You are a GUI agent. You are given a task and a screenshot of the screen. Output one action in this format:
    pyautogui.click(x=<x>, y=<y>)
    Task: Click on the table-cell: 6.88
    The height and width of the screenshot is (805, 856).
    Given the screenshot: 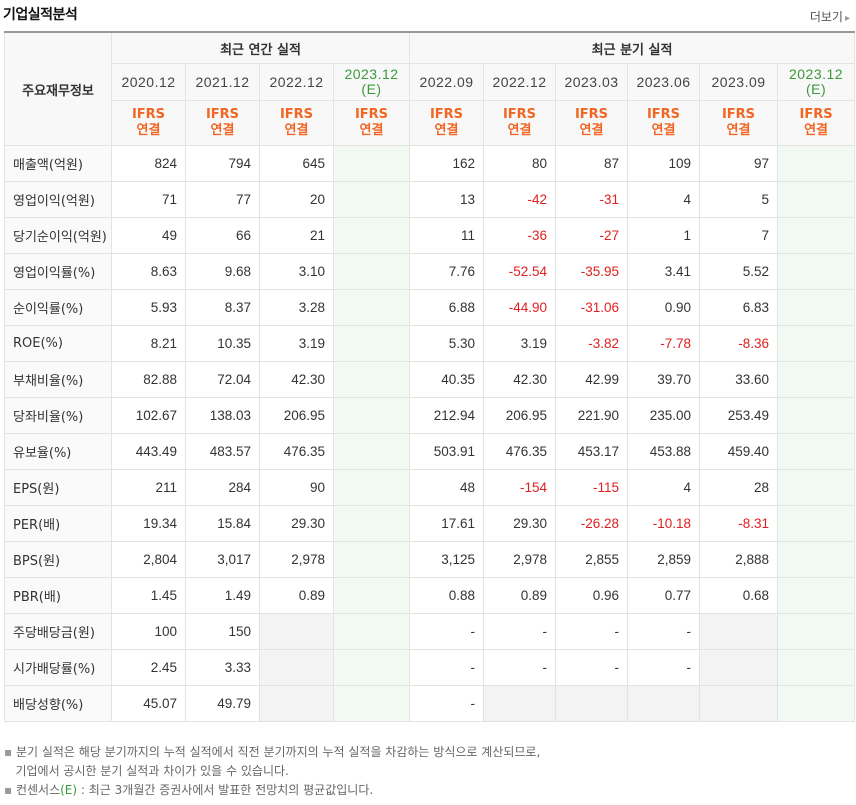 What is the action you would take?
    pyautogui.click(x=446, y=307)
    